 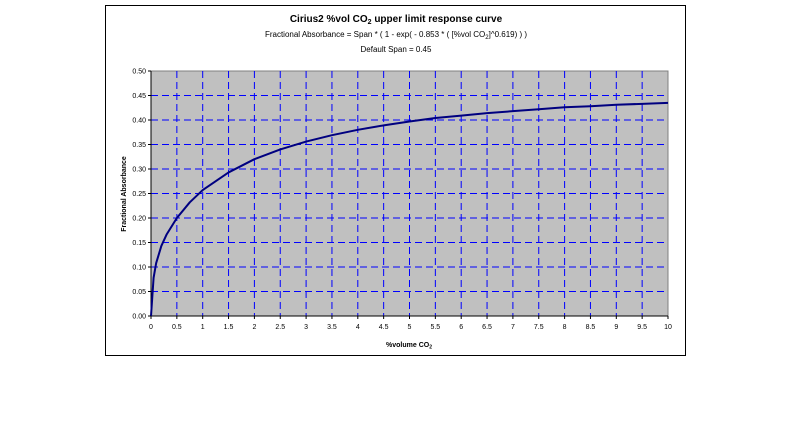 What do you see at coordinates (565, 327) in the screenshot?
I see `x-tick-label: 8` at bounding box center [565, 327].